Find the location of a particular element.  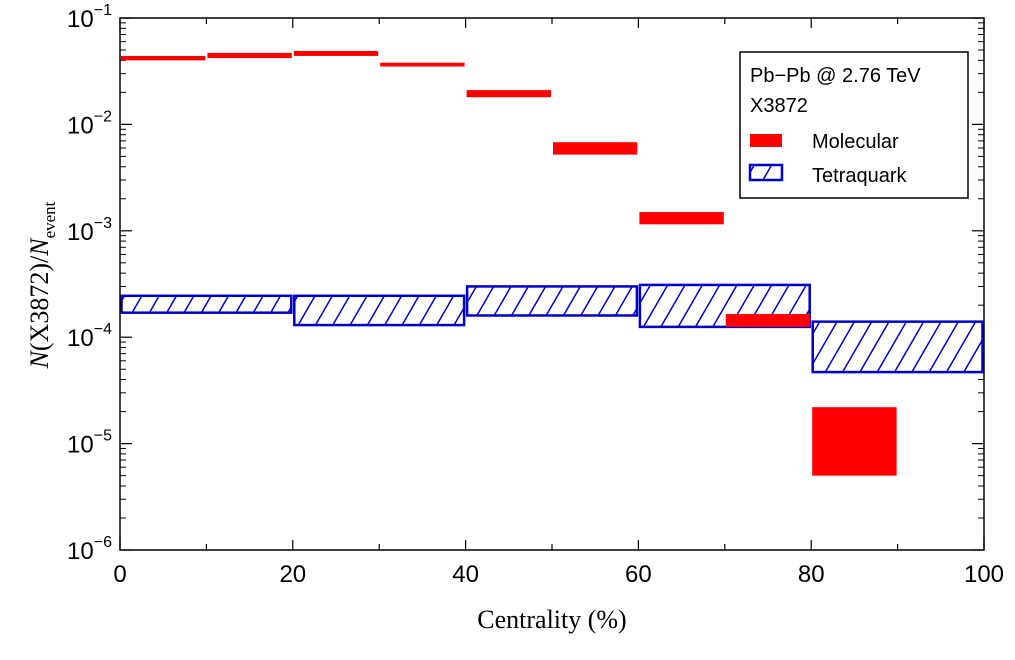

x-tick-label: 80 is located at coordinates (811, 574).